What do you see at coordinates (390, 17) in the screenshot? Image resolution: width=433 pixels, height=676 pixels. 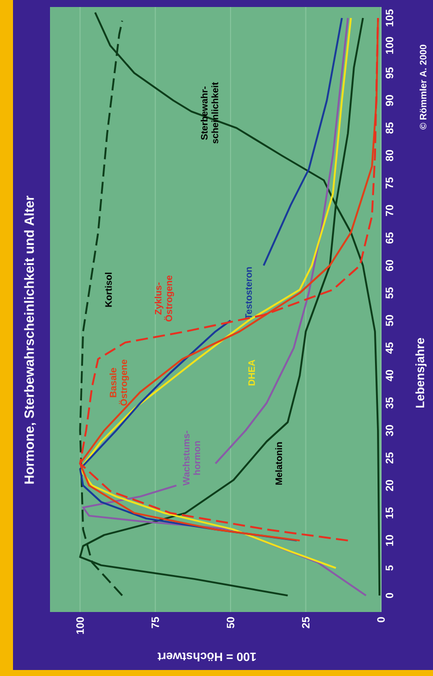 I see `y-tick-label: 105` at bounding box center [390, 17].